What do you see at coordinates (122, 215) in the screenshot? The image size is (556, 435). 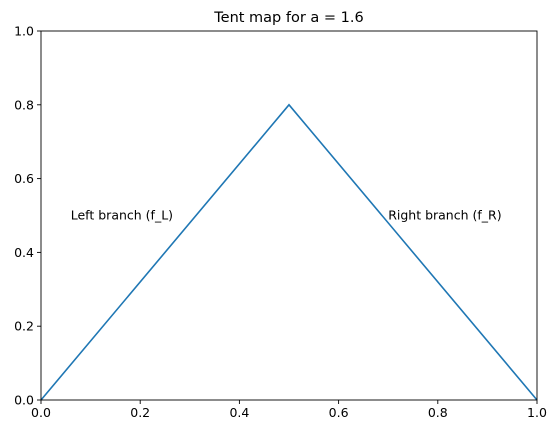 I see `annotation-0: Left branch (f_L)` at bounding box center [122, 215].